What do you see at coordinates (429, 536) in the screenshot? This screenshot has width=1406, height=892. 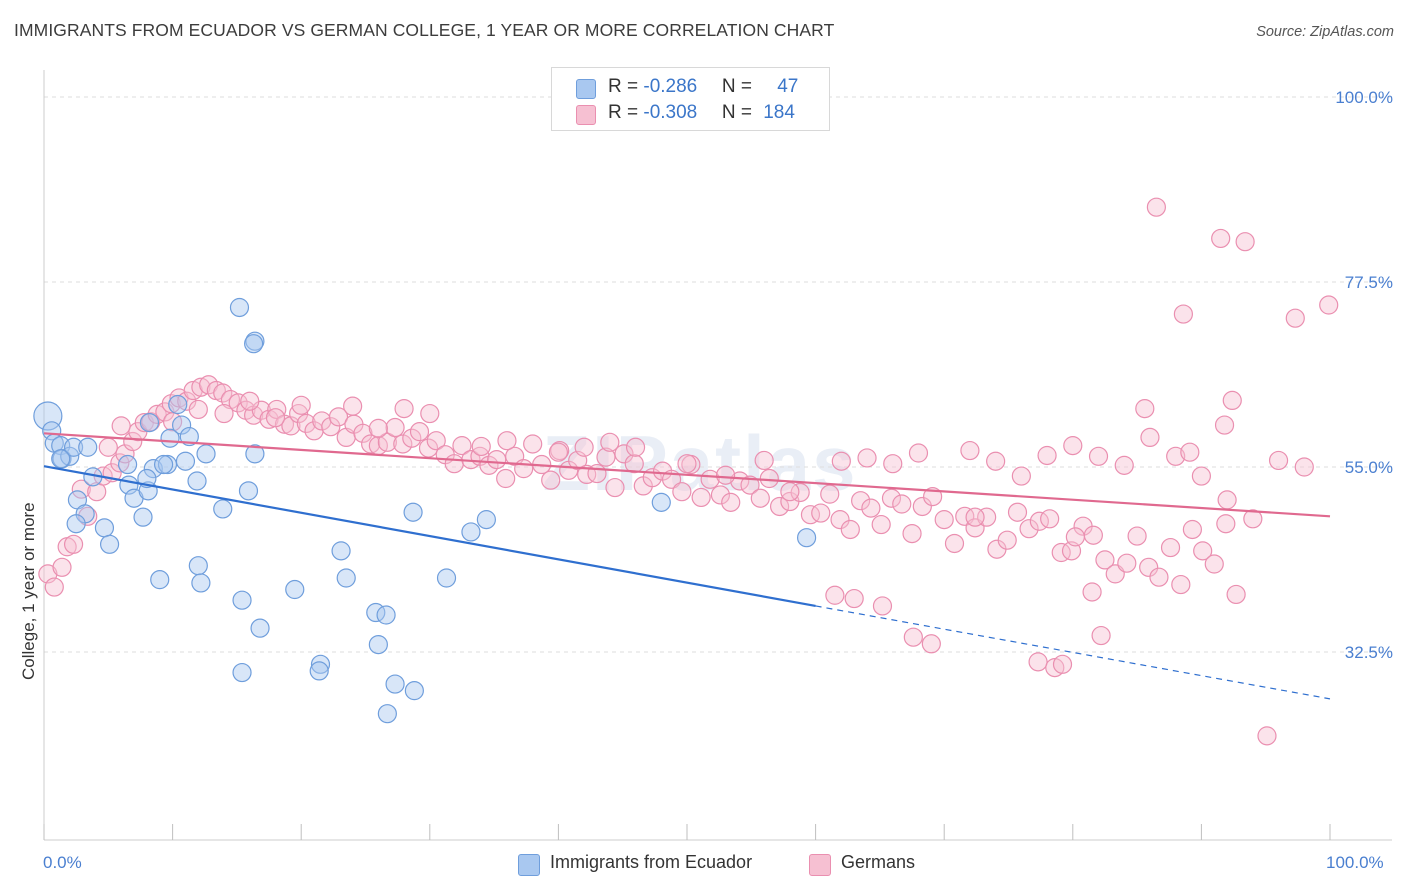 I see `ecuador-trend-line` at bounding box center [429, 536].